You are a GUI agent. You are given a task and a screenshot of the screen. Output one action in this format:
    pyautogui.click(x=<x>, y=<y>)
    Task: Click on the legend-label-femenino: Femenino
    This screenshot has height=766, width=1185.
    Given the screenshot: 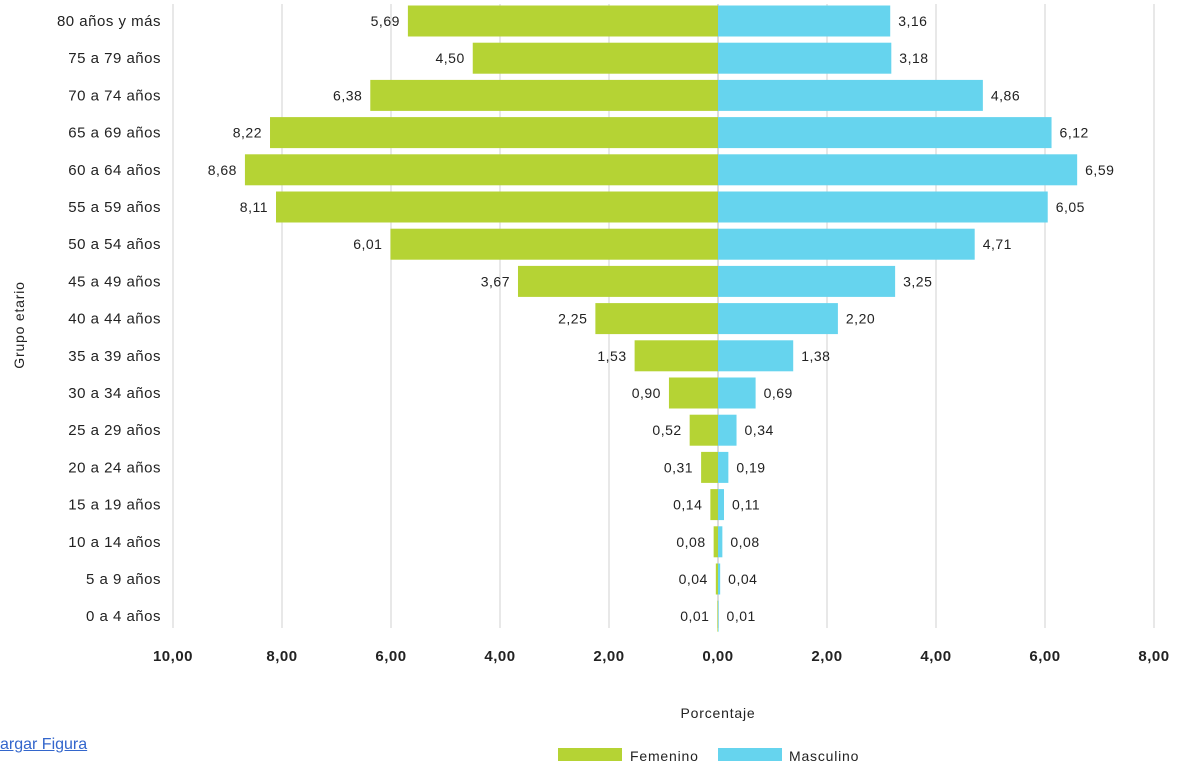 What is the action you would take?
    pyautogui.click(x=664, y=756)
    